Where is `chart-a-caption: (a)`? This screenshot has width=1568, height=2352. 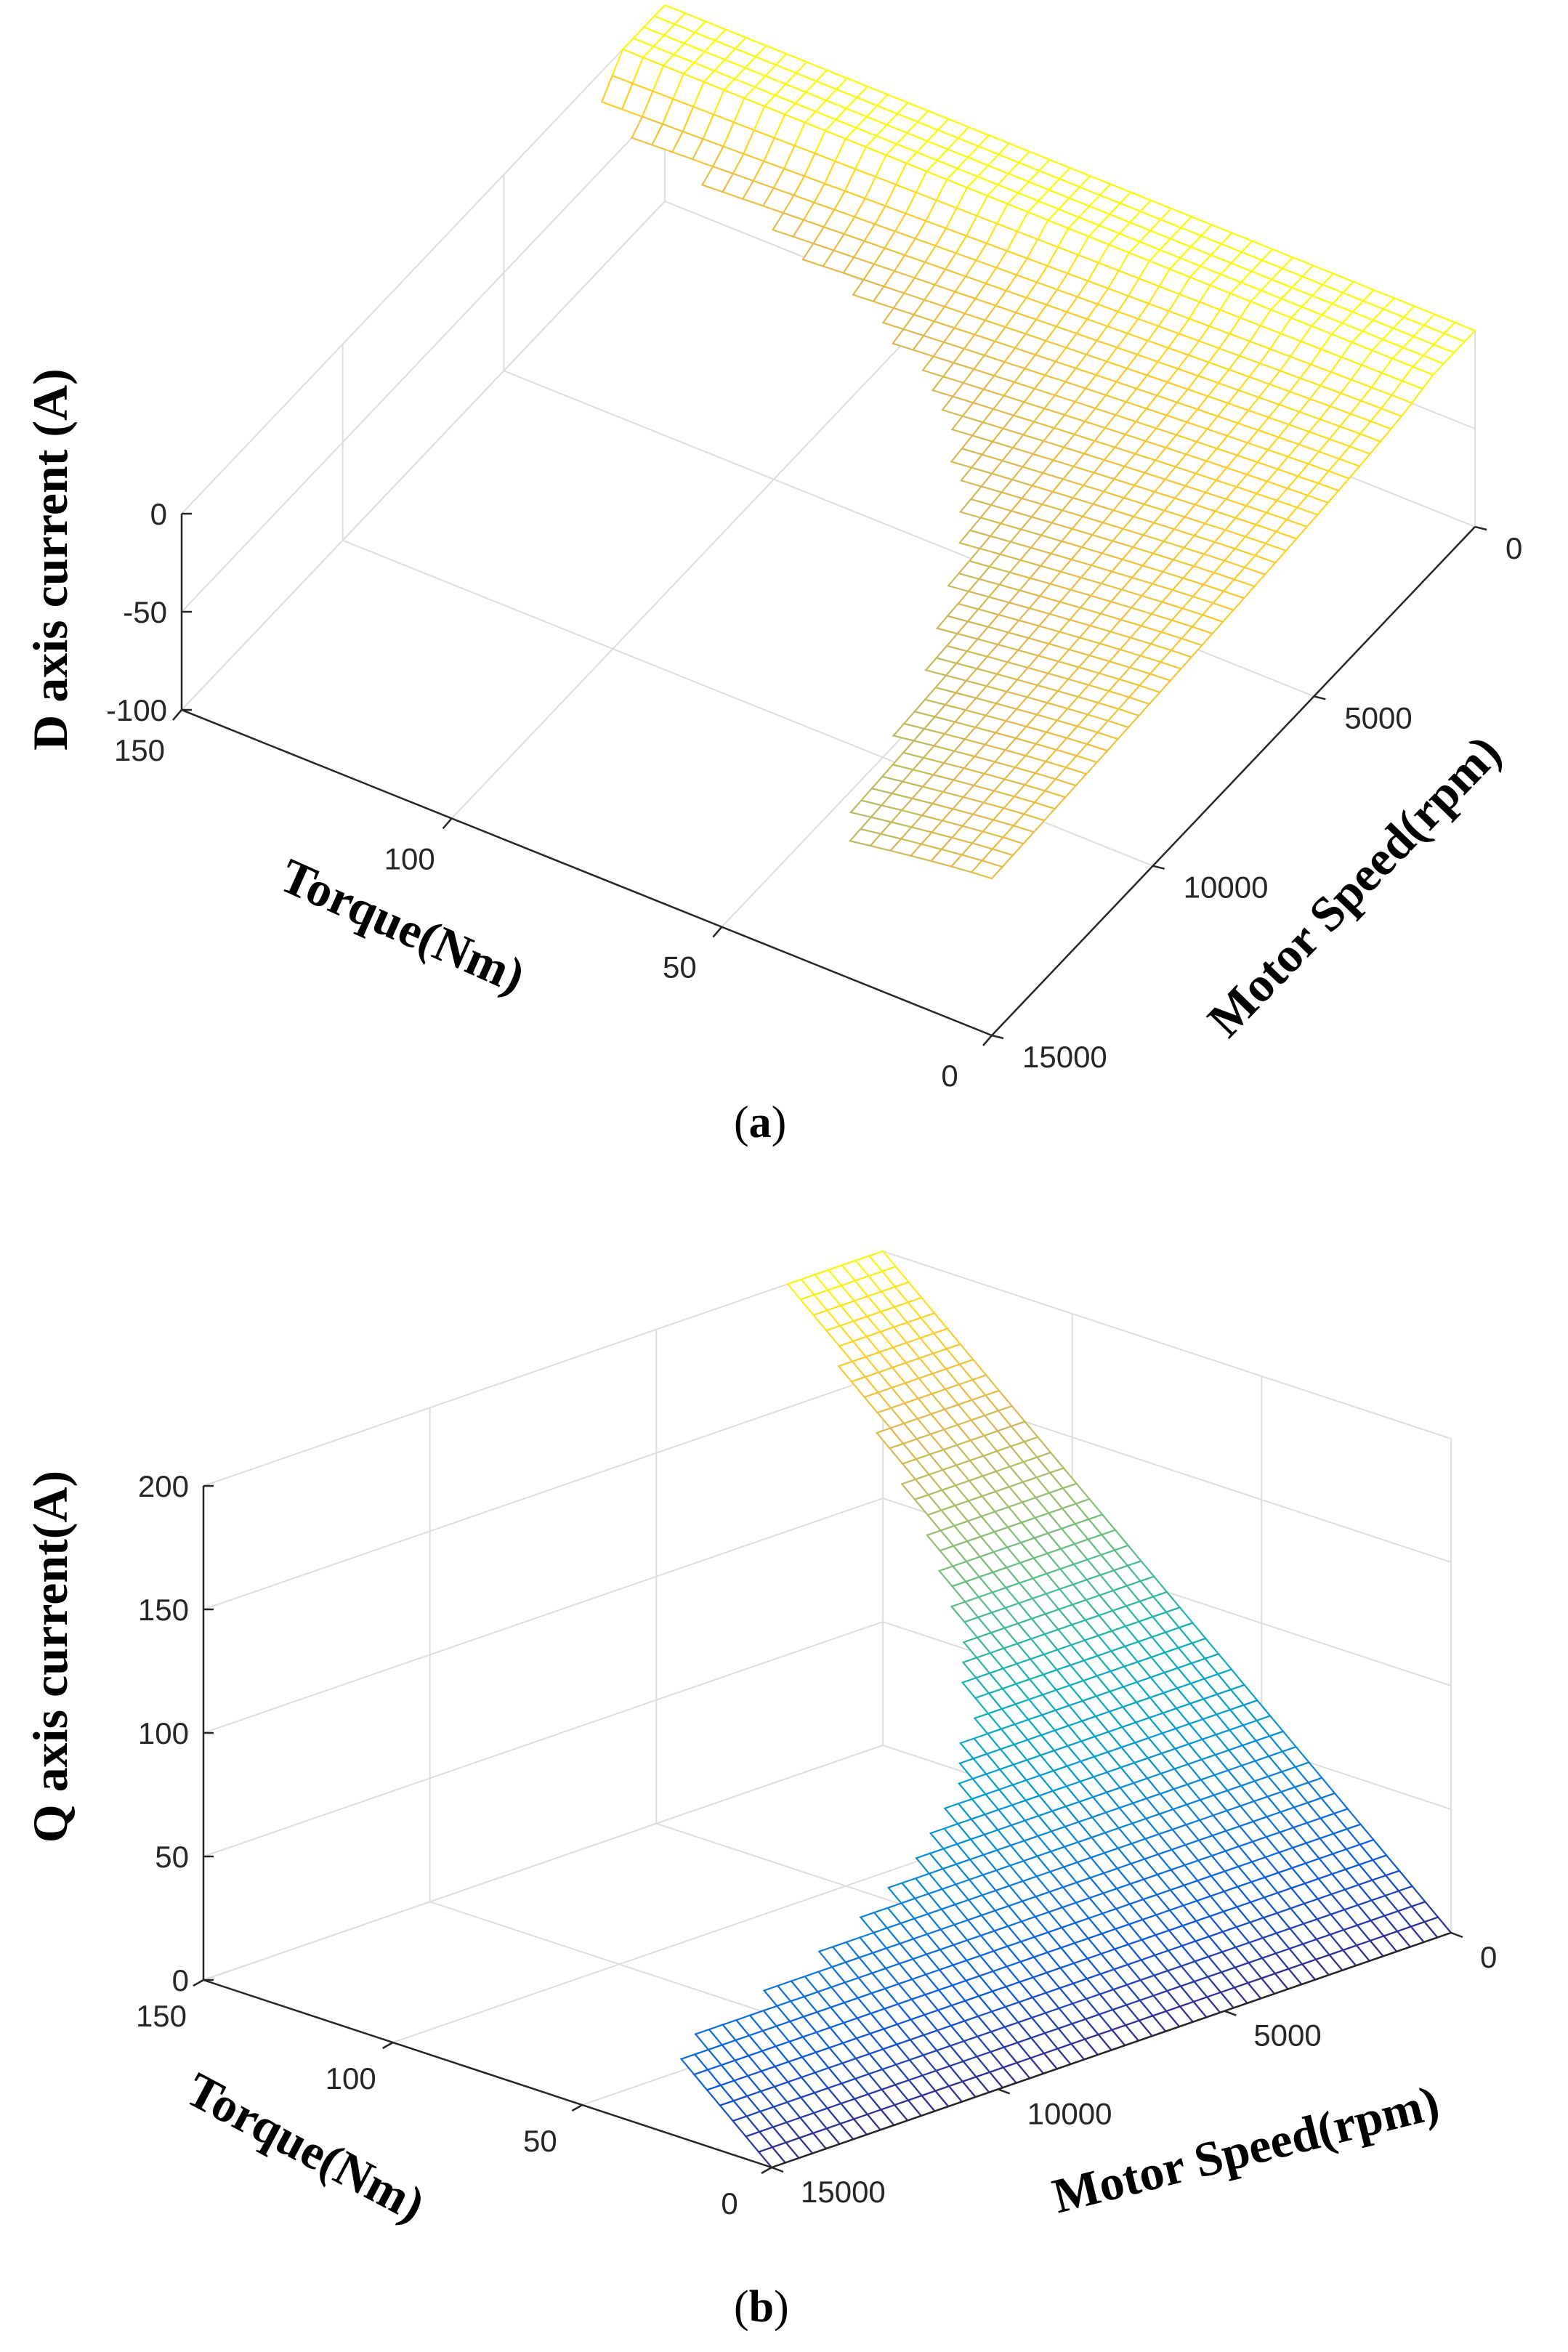 chart-a-caption: (a) is located at coordinates (760, 1122).